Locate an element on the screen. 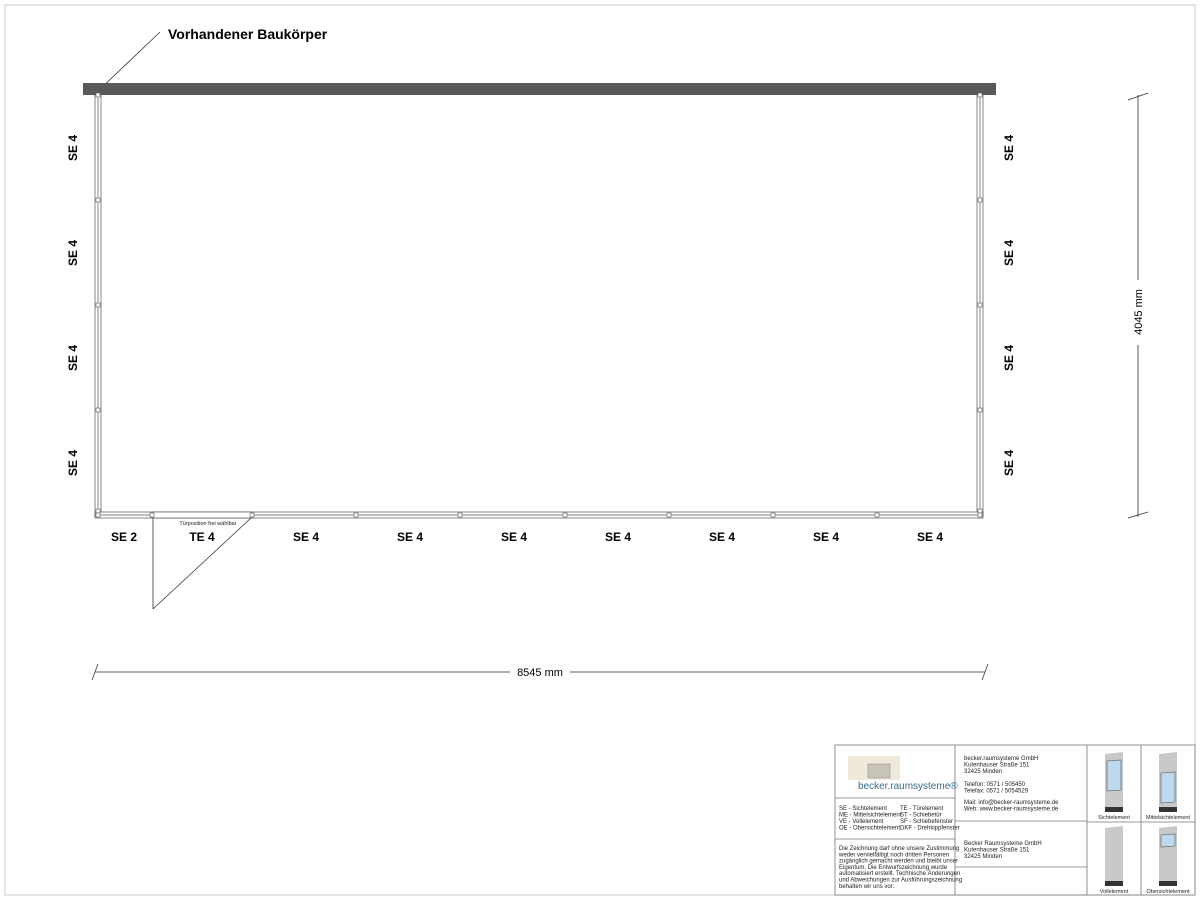 Image resolution: width=1200 pixels, height=900 pixels. wall-label: SE 2 is located at coordinates (124, 537).